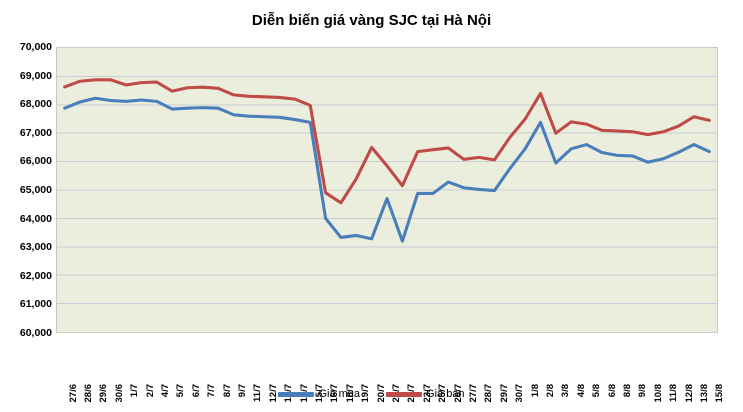 The image size is (743, 412). I want to click on y-axis-tick-label: 61,000, so click(35, 304).